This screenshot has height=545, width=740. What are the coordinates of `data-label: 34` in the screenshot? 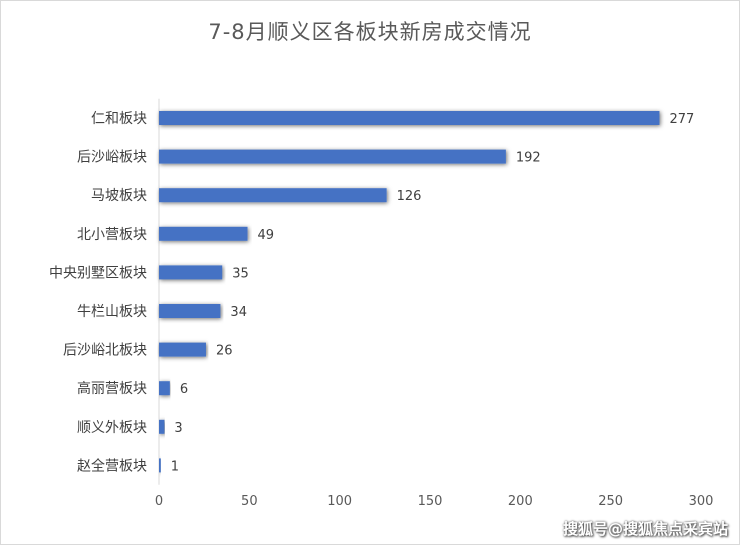 It's located at (238, 312).